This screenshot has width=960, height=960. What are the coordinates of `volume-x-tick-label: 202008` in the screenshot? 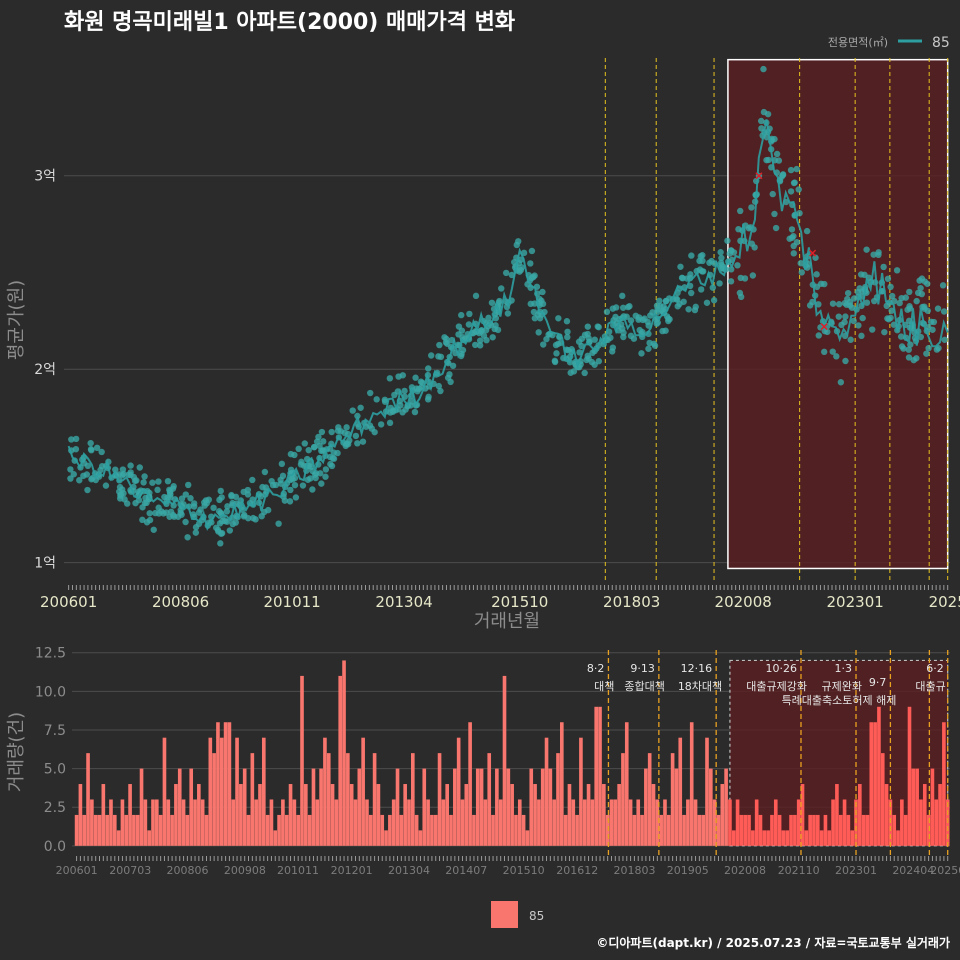 It's located at (745, 870).